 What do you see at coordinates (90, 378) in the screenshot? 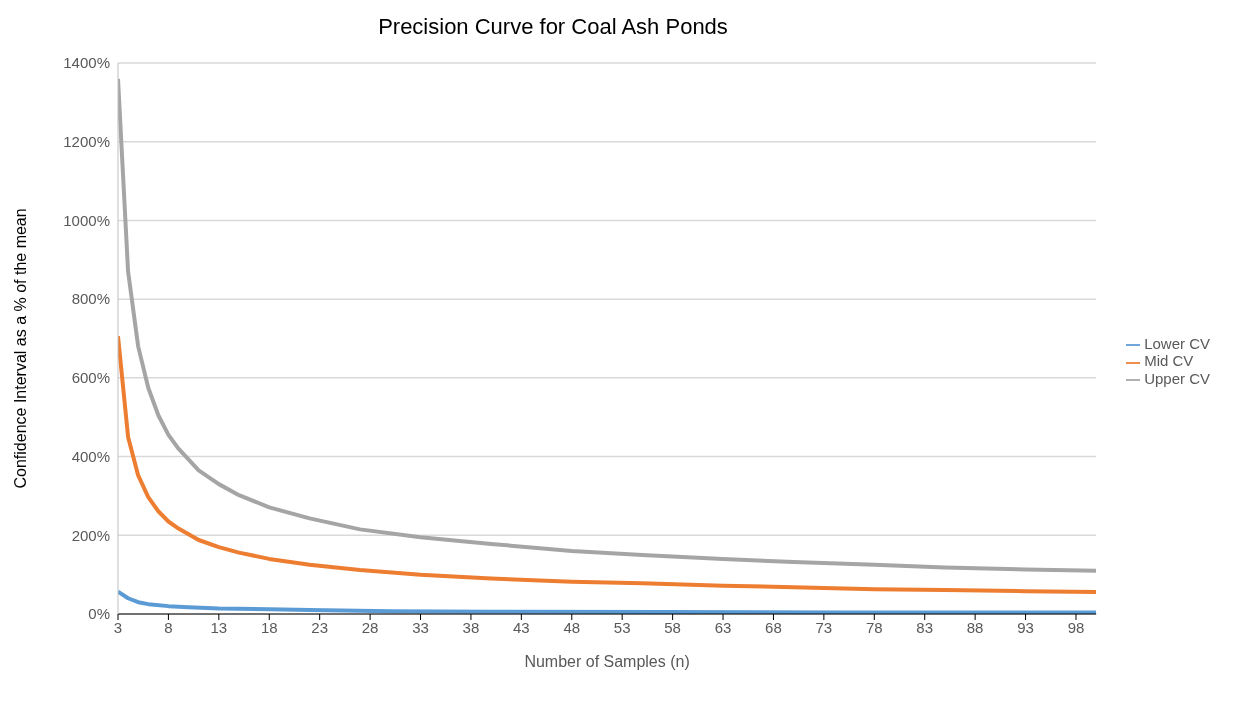
I see `y-tick-label: 600%` at bounding box center [90, 378].